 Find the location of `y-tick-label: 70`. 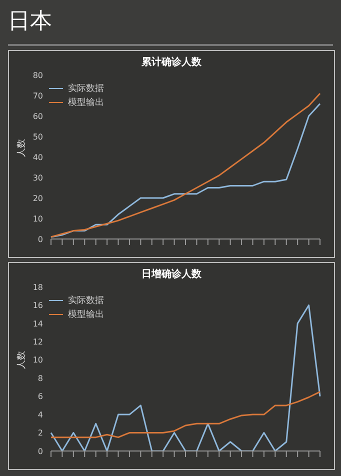

y-tick-label: 70 is located at coordinates (37, 95).